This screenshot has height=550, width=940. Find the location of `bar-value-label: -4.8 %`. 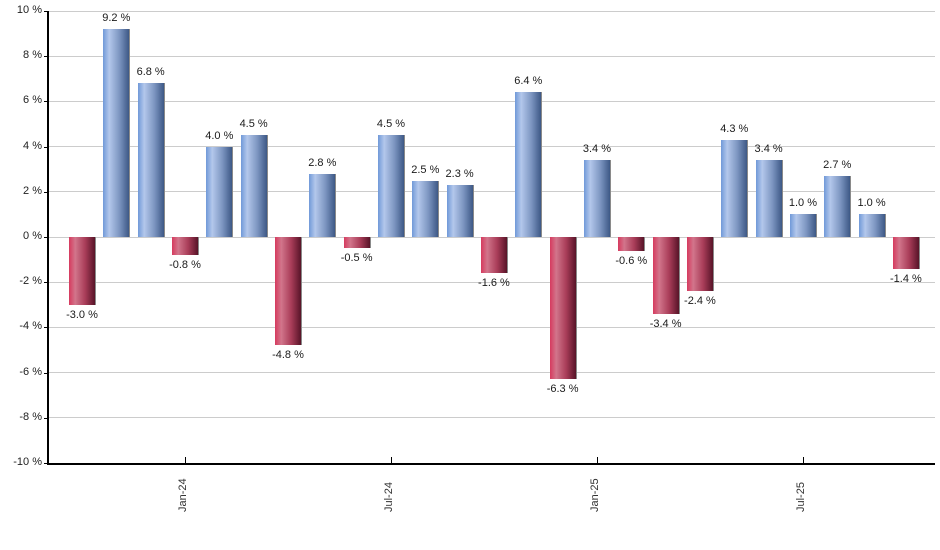

bar-value-label: -4.8 % is located at coordinates (288, 355).